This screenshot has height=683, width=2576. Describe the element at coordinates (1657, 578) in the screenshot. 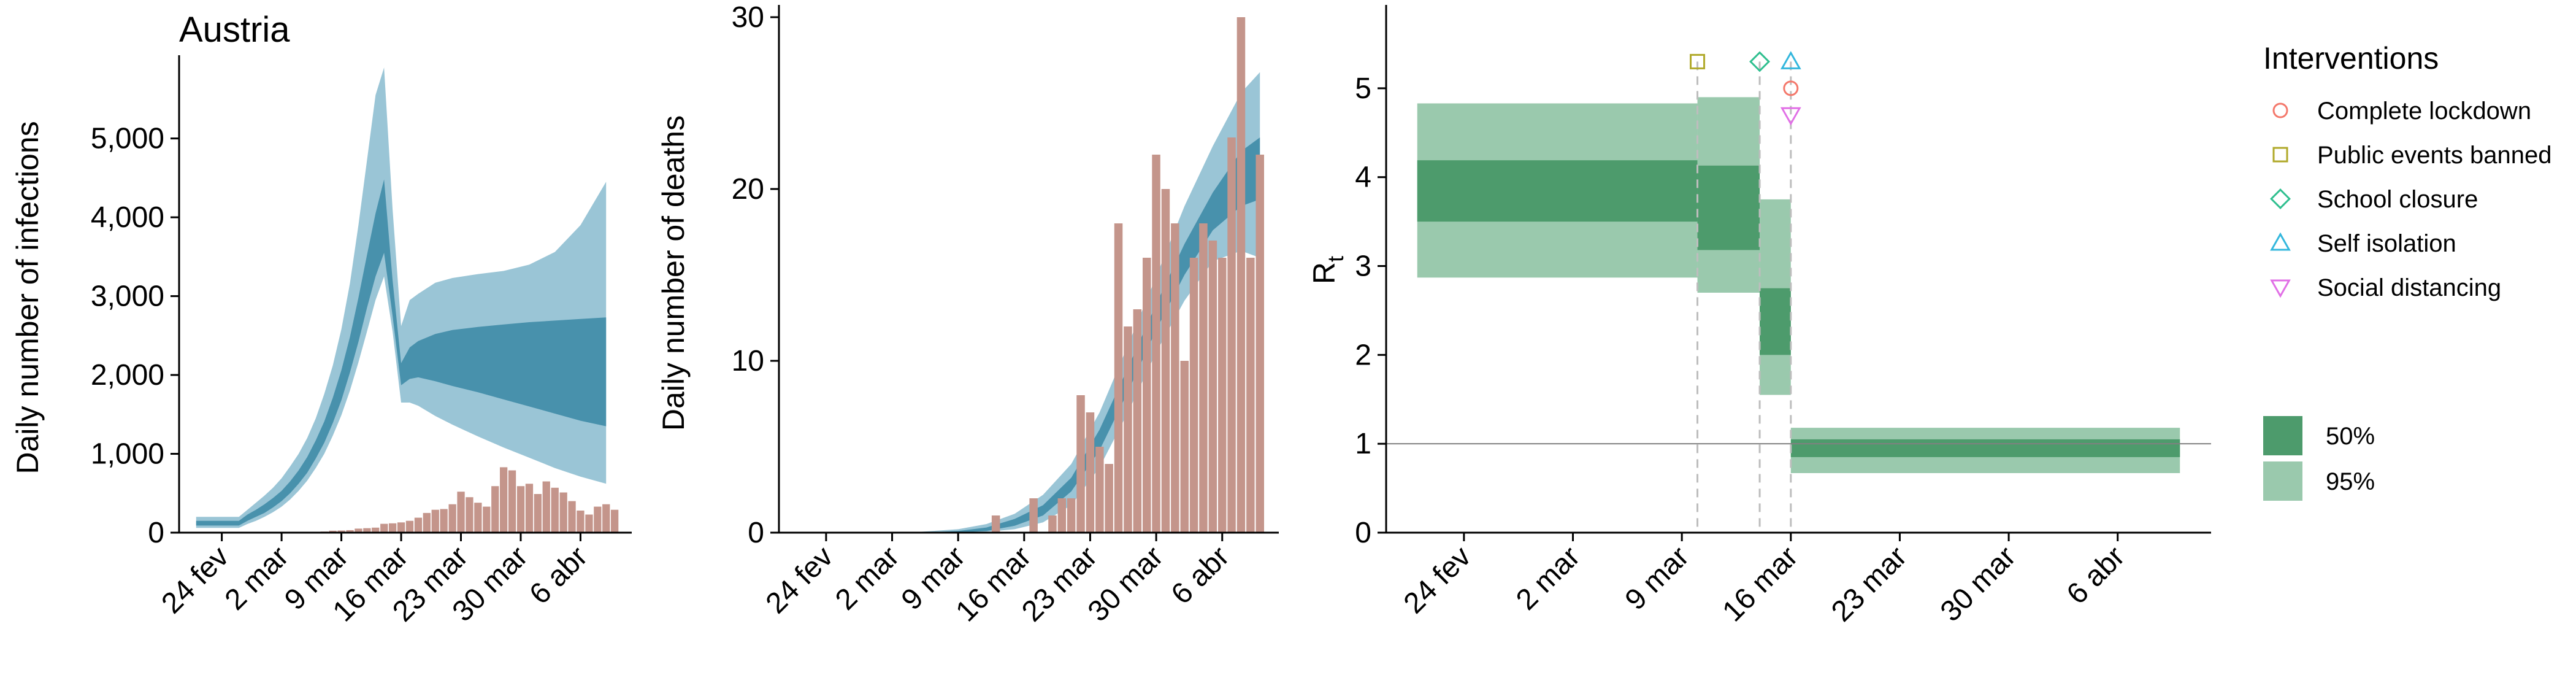

I see `x-tick-label: 9 mar` at that location.